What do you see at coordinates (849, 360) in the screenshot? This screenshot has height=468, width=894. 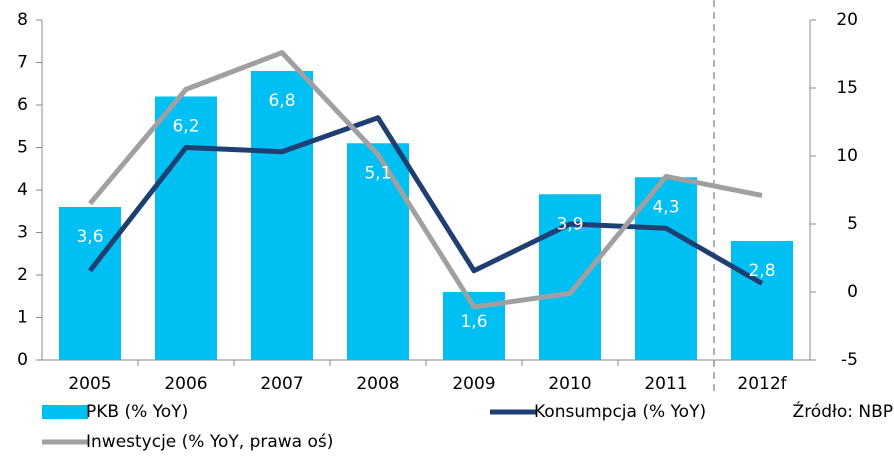 I see `y2-tick-label: -5` at bounding box center [849, 360].